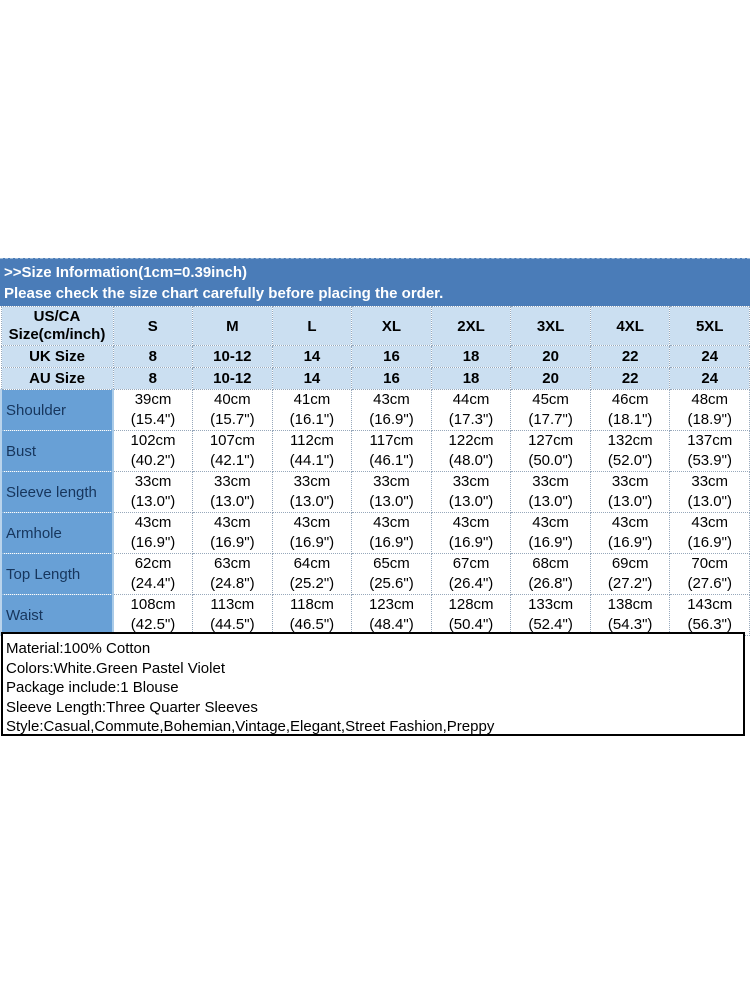 The height and width of the screenshot is (1000, 750). What do you see at coordinates (391, 326) in the screenshot?
I see `size-column-header: XL` at bounding box center [391, 326].